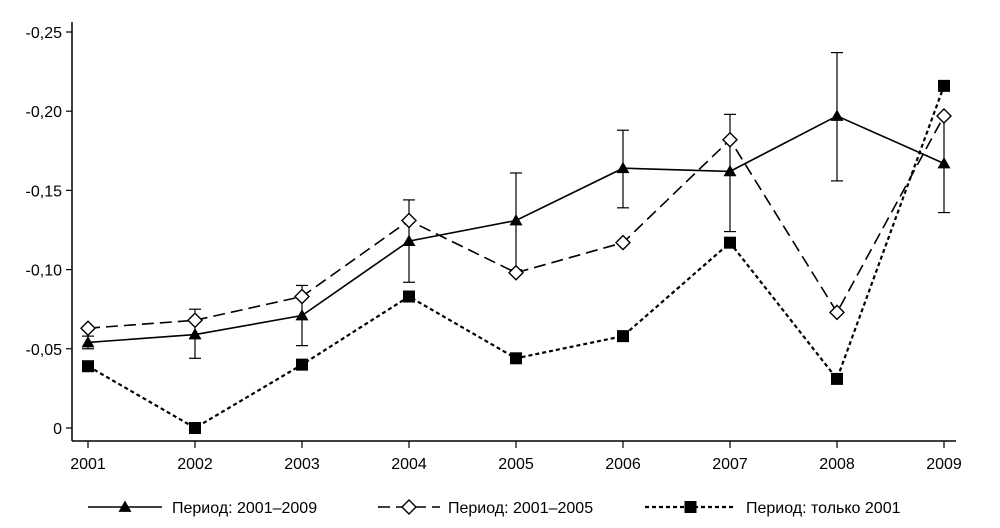  I want to click on x-tick-label: 2004, so click(409, 464).